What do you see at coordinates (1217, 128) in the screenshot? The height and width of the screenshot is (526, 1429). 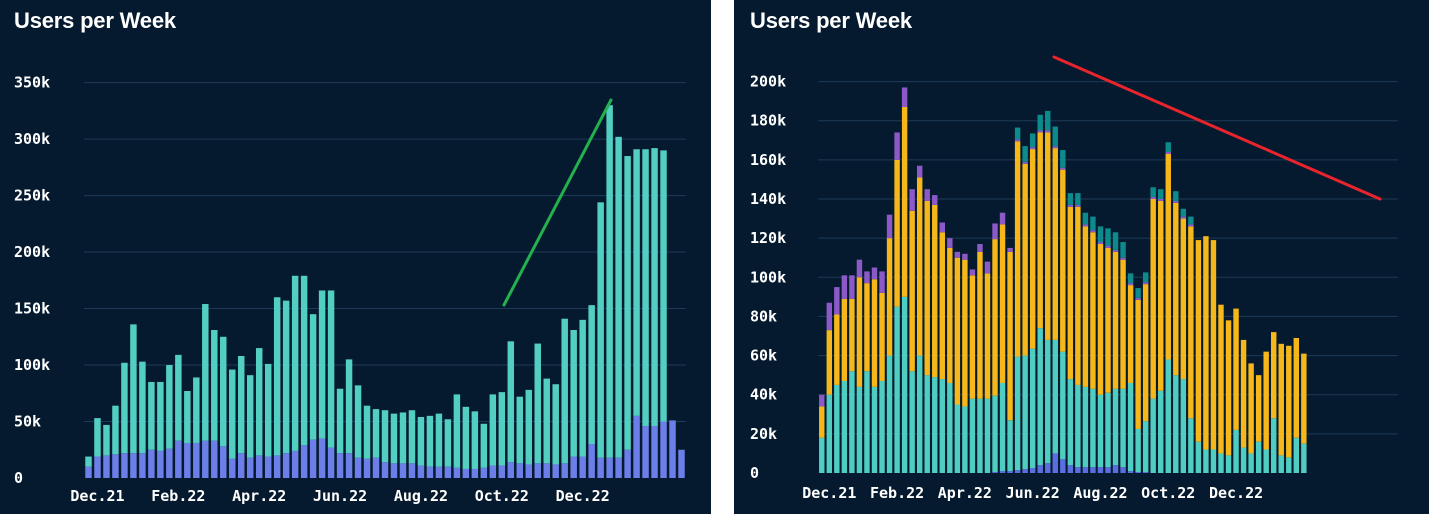 I see `trend-line` at bounding box center [1217, 128].